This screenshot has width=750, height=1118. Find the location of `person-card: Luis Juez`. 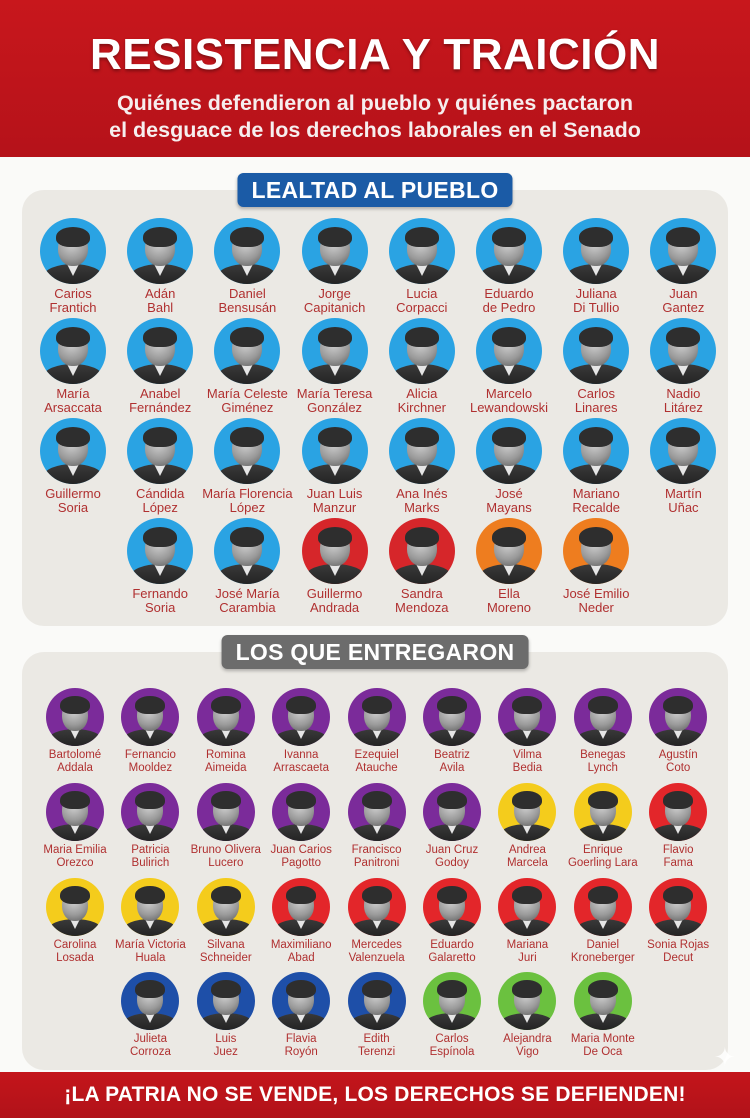

person-card: Luis Juez is located at coordinates (225, 1015).